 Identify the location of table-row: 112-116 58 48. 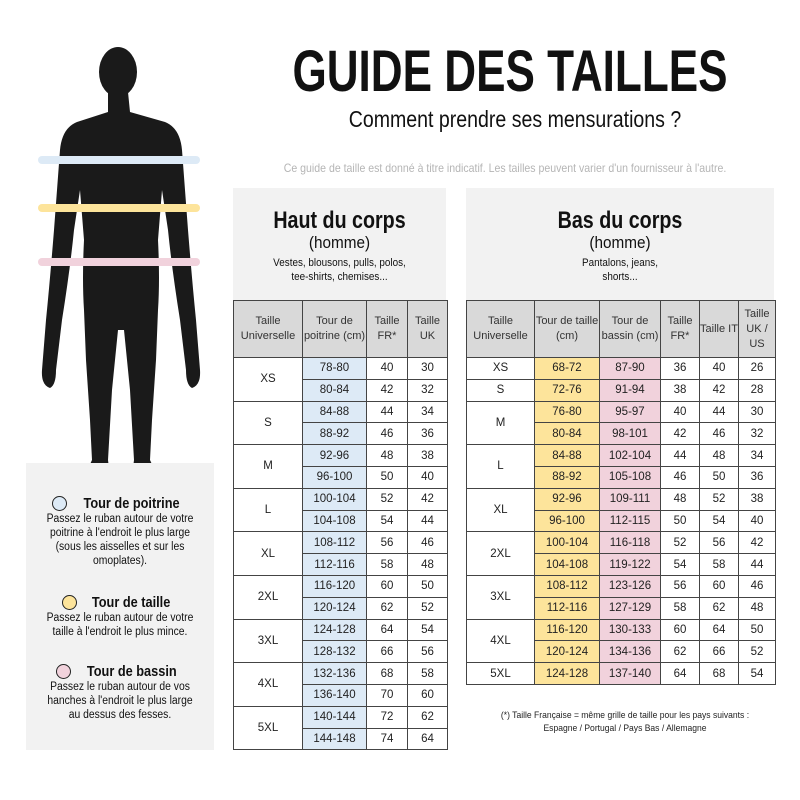
(341, 564).